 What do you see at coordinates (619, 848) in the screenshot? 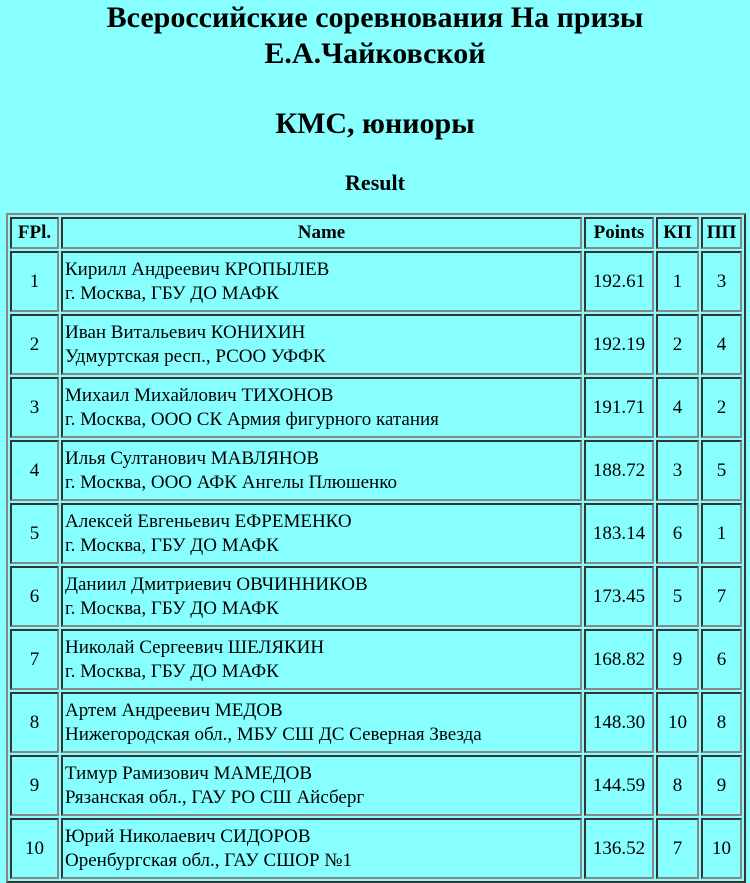
I see `points: 136.52` at bounding box center [619, 848].